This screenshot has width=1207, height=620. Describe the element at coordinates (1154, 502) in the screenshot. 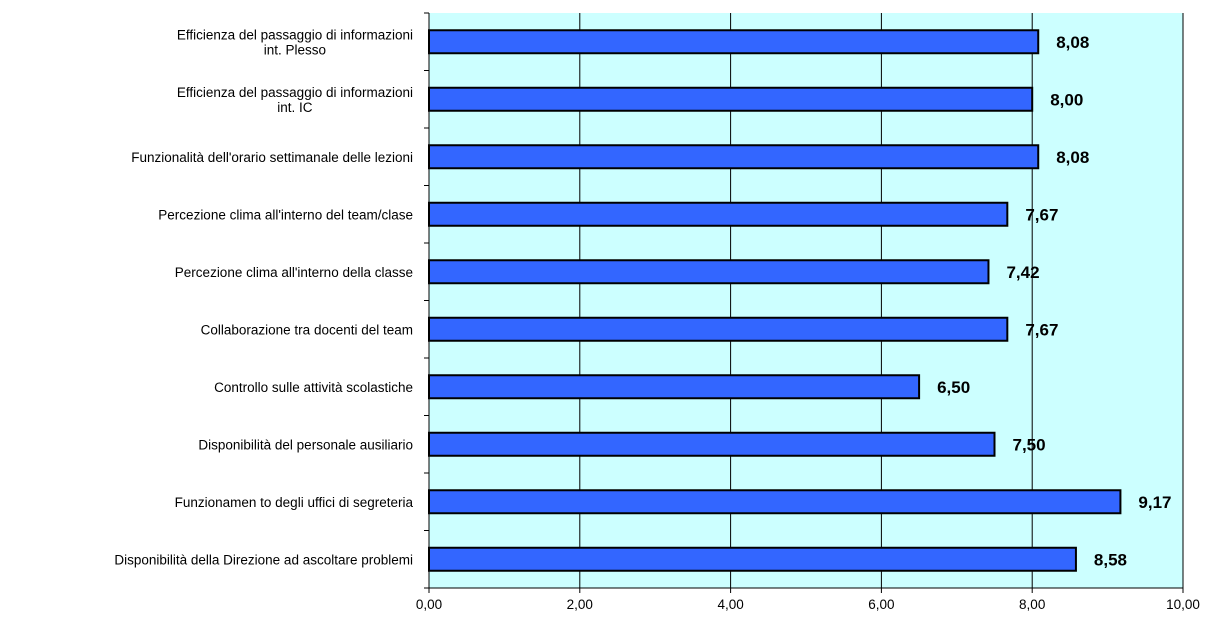

I see `data-label: 9,17` at that location.